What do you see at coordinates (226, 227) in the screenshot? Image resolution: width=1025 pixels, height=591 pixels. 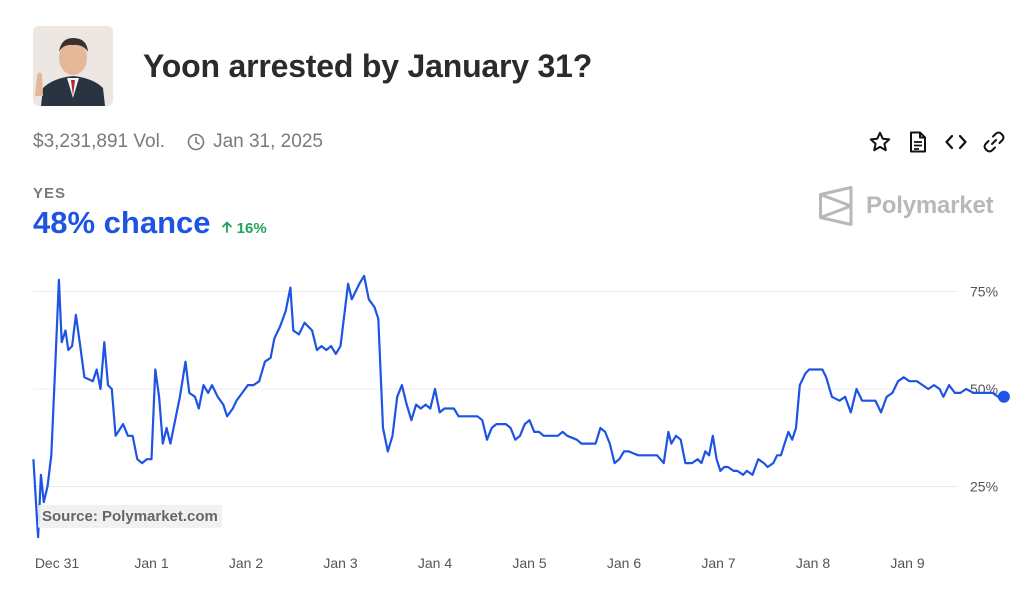 I see `arrow-up-icon` at bounding box center [226, 227].